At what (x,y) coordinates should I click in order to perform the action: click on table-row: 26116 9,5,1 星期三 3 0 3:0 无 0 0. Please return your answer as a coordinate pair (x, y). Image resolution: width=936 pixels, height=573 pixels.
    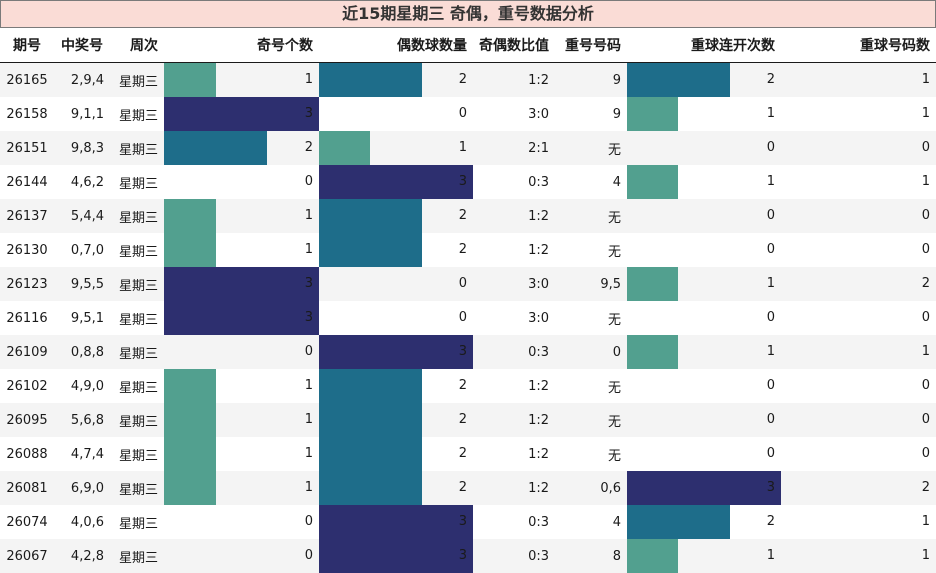
    Looking at the image, I should click on (468, 318).